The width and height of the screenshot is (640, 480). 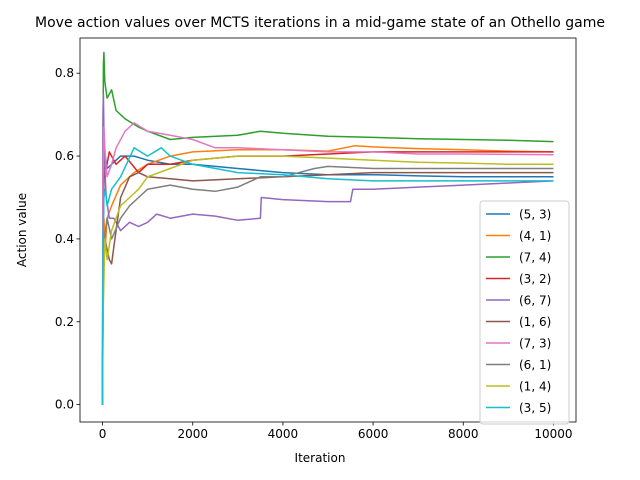 What do you see at coordinates (64, 405) in the screenshot?
I see `y-tick-label: 0.0` at bounding box center [64, 405].